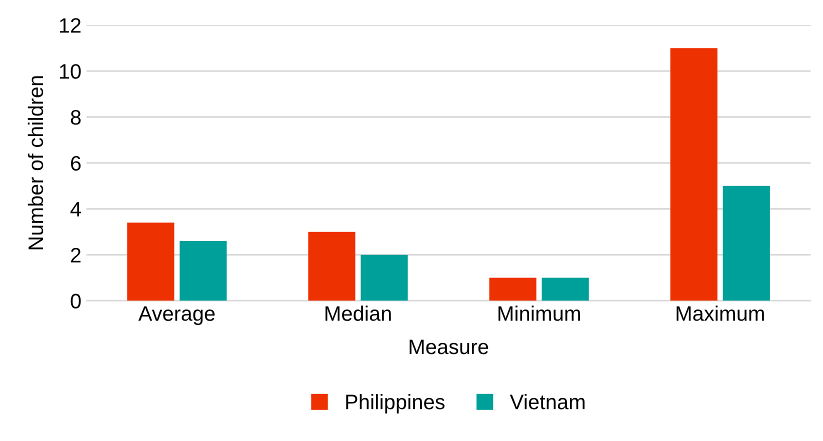 This screenshot has width=823, height=441. I want to click on y-tick-label: 0, so click(75, 301).